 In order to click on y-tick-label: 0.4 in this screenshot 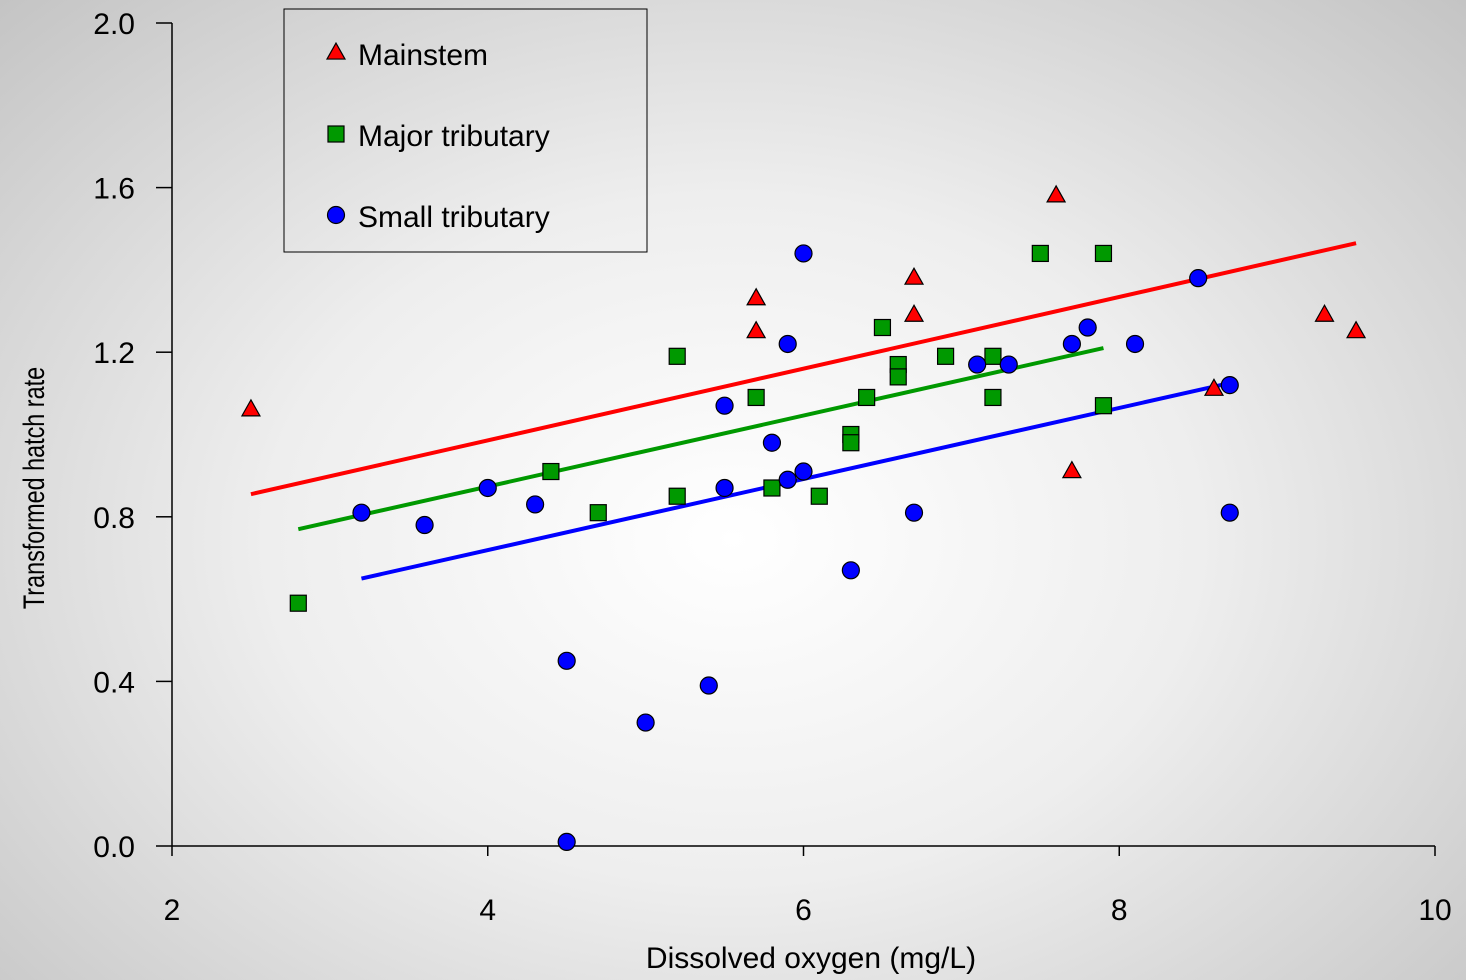, I will do `click(114, 682)`.